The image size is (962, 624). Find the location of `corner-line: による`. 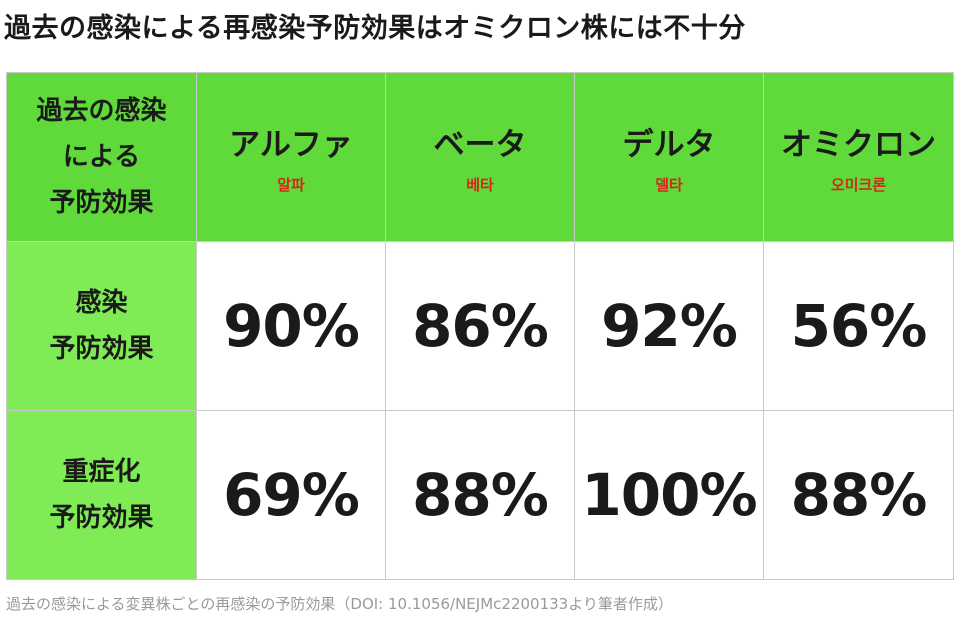

corner-line: による is located at coordinates (101, 157).